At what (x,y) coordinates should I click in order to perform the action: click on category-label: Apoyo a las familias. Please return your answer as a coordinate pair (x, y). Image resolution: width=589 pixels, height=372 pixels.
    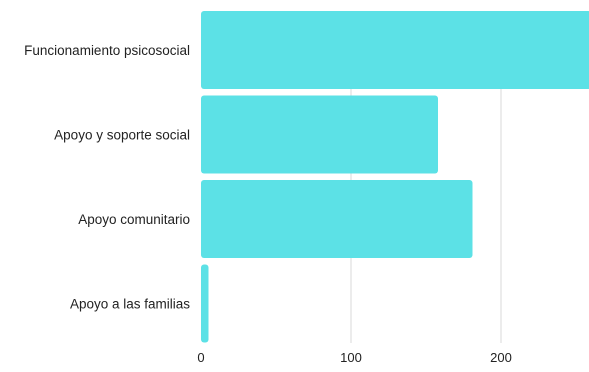
    Looking at the image, I should click on (130, 304).